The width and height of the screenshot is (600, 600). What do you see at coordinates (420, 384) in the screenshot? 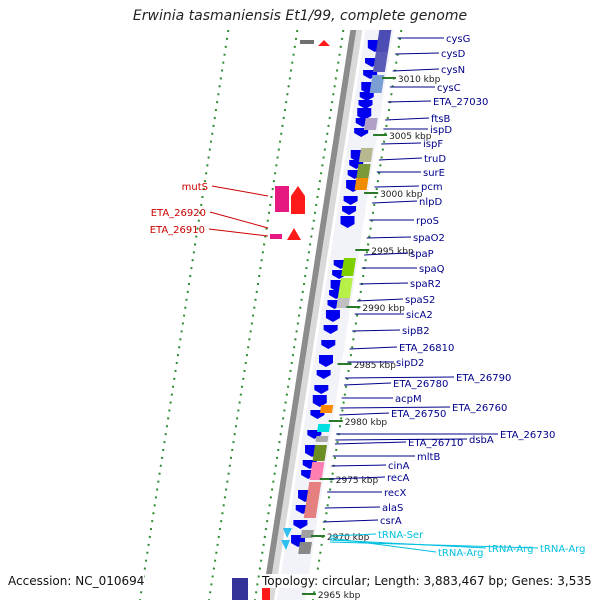
I see `gene-label: ETA_26780` at bounding box center [420, 384].